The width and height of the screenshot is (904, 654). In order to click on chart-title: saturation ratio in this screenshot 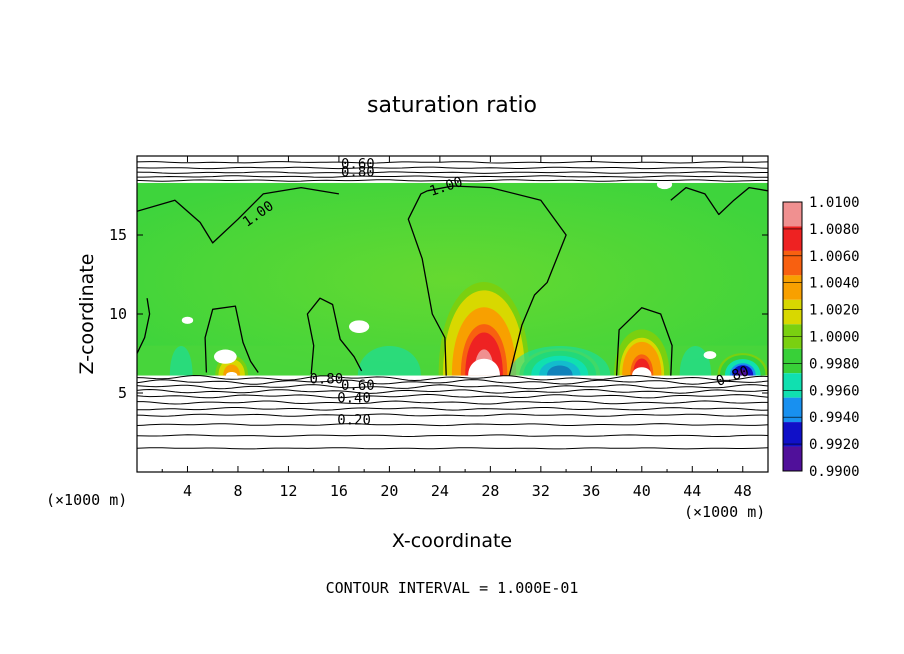, I will do `click(452, 105)`.